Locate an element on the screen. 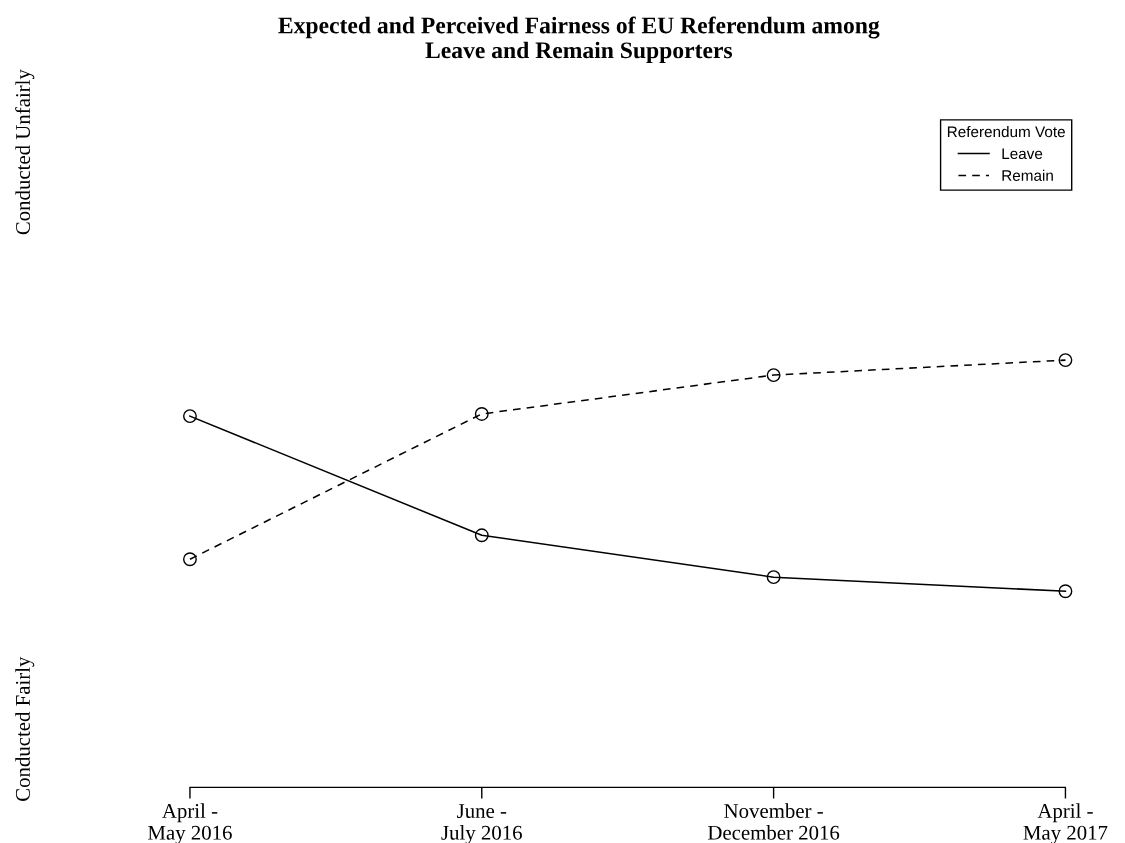 The image size is (1125, 843). legend-label: Leave is located at coordinates (1022, 154).